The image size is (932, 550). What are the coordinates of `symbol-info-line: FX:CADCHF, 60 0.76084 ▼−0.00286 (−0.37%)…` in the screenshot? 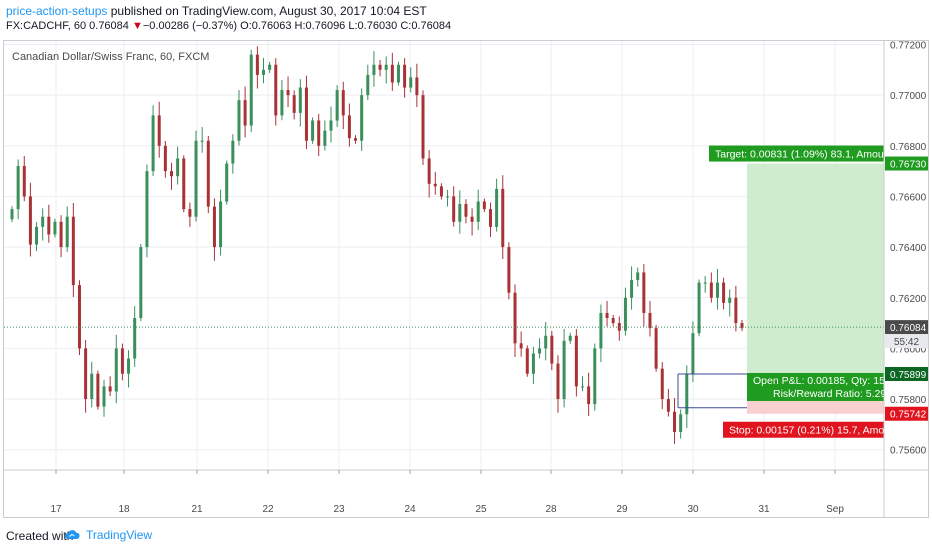 It's located at (228, 26).